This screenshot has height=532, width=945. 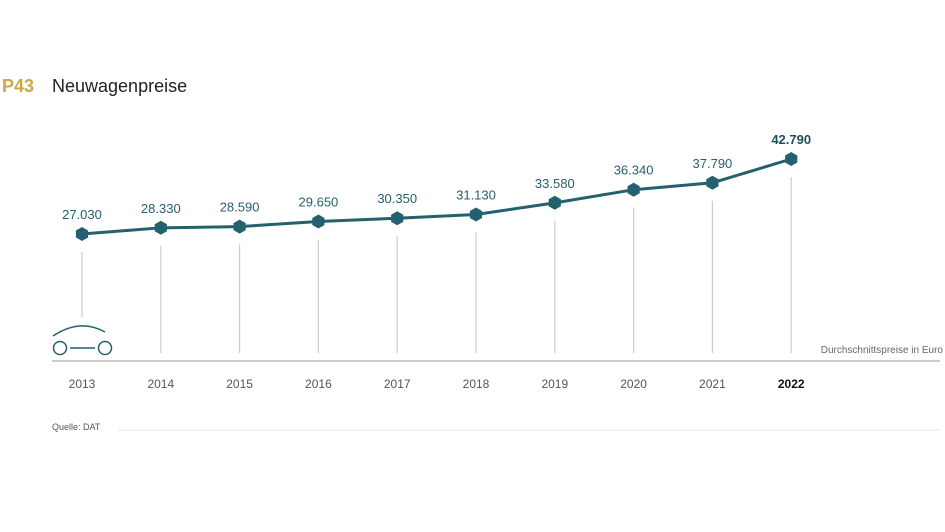 I want to click on car-icon-roof, so click(x=79, y=331).